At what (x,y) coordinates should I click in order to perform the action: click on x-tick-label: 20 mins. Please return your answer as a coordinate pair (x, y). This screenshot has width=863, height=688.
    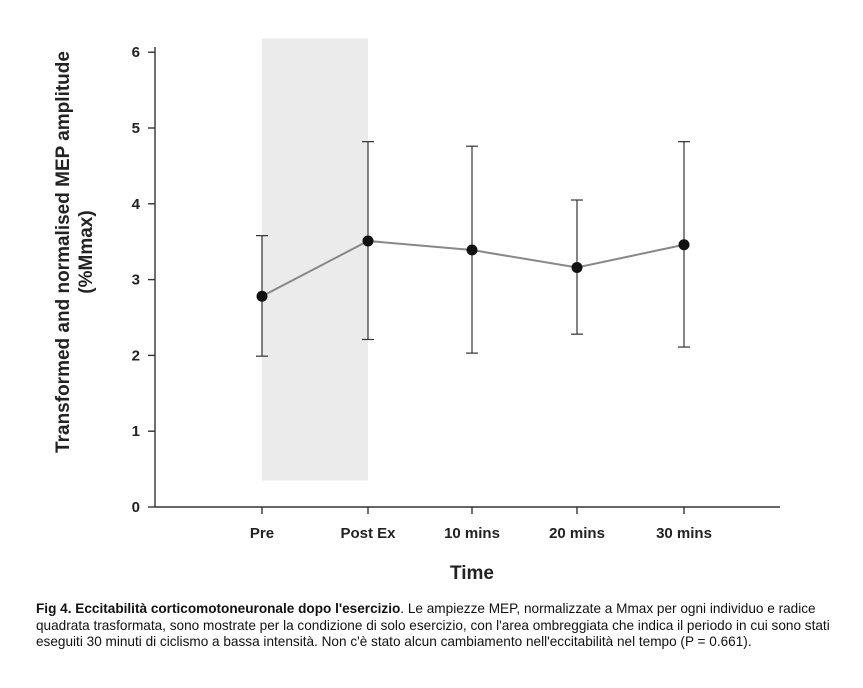
    Looking at the image, I should click on (577, 533).